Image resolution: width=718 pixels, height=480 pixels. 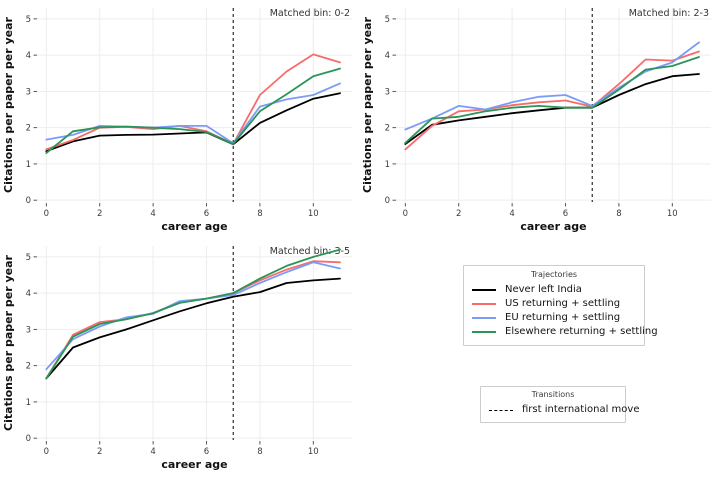 What do you see at coordinates (310, 13) in the screenshot?
I see `panel-title: Matched bin: 0-2` at bounding box center [310, 13].